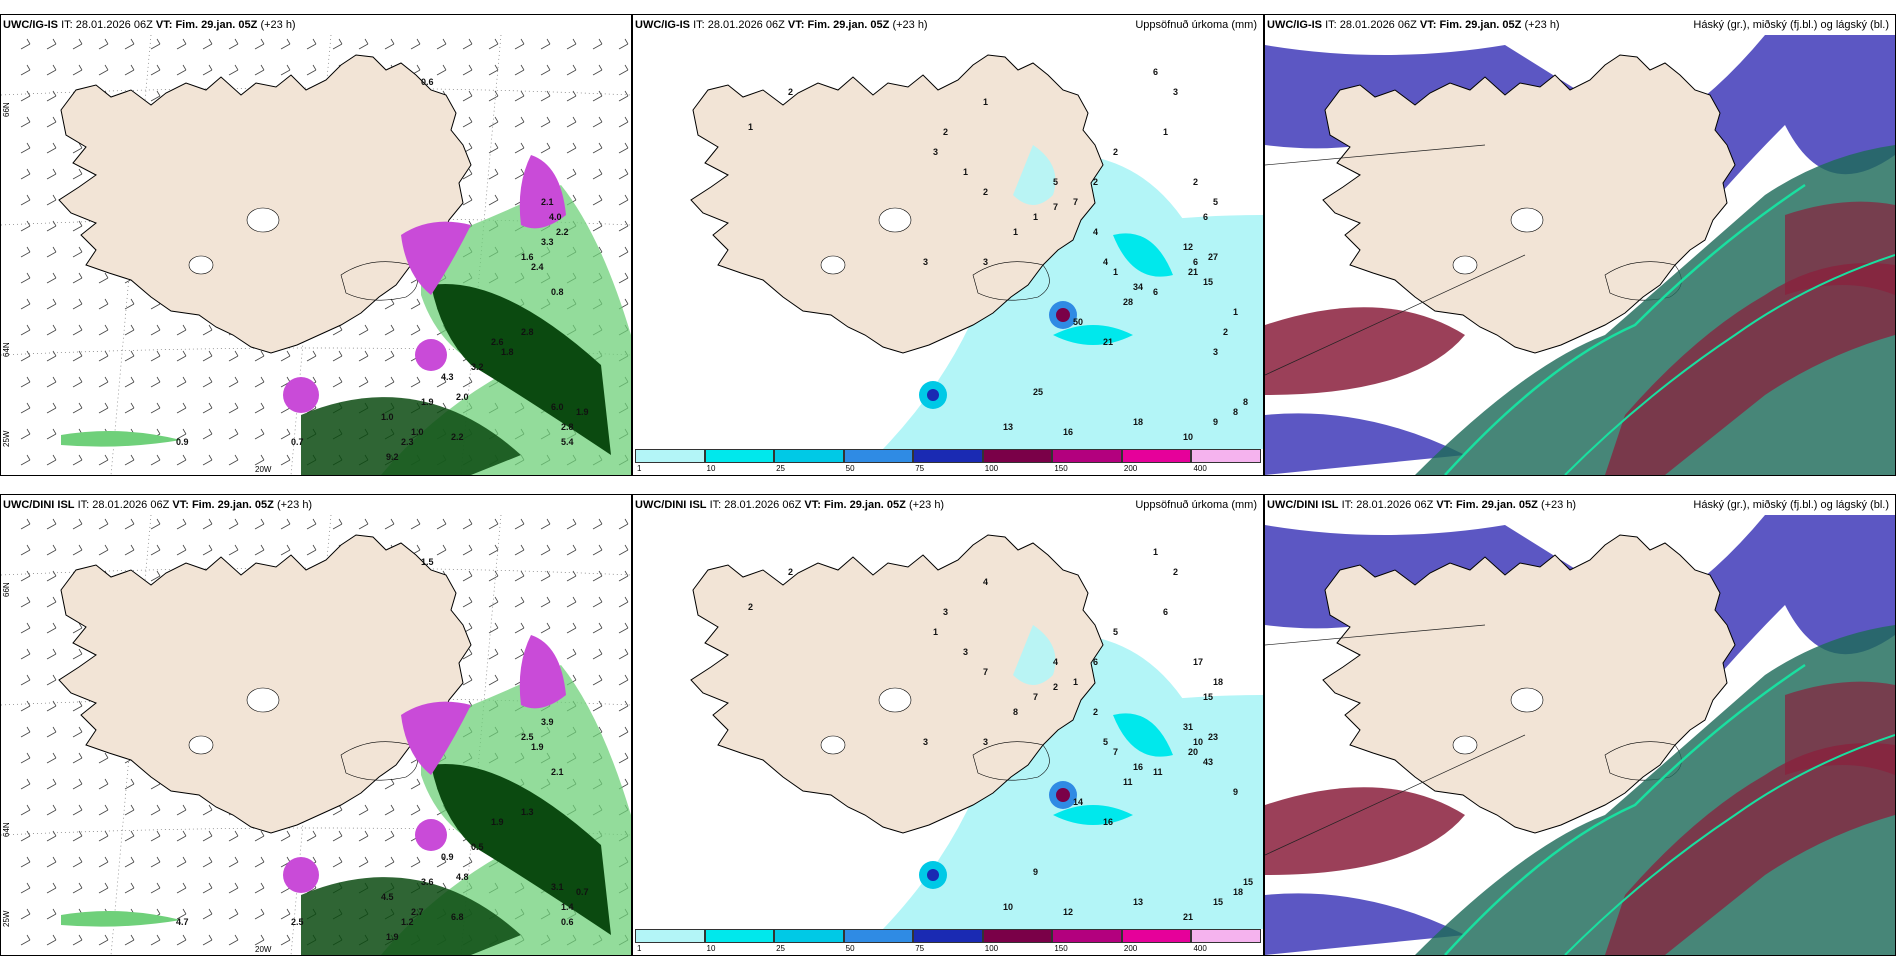 Image resolution: width=1900 pixels, height=956 pixels. What do you see at coordinates (1208, 762) in the screenshot?
I see `value-label: 43` at bounding box center [1208, 762].